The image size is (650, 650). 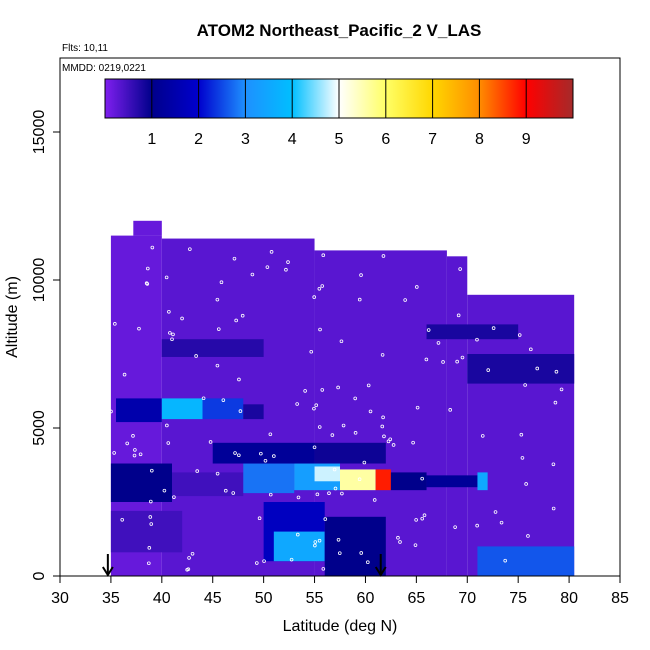 I want to click on y-axis: 0 5000 10000 15000, so click(x=45, y=345).